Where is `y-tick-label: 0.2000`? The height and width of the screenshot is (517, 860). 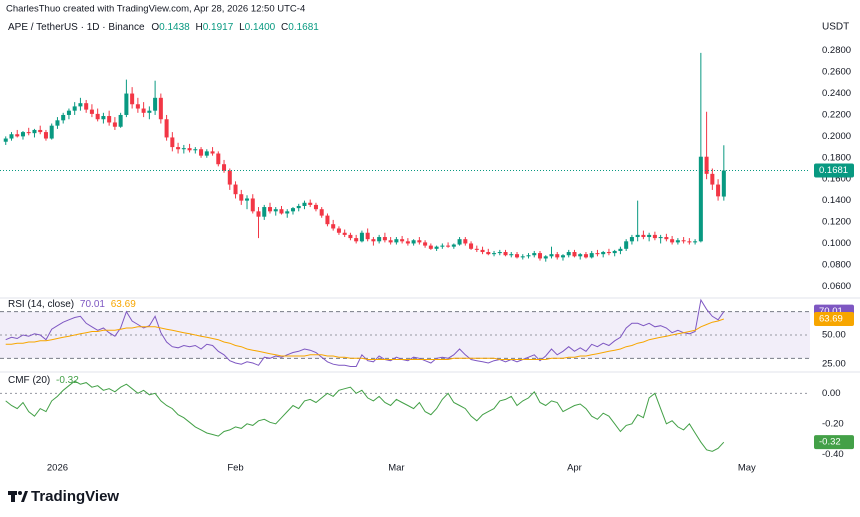
y-tick-label: 0.2000 is located at coordinates (836, 136).